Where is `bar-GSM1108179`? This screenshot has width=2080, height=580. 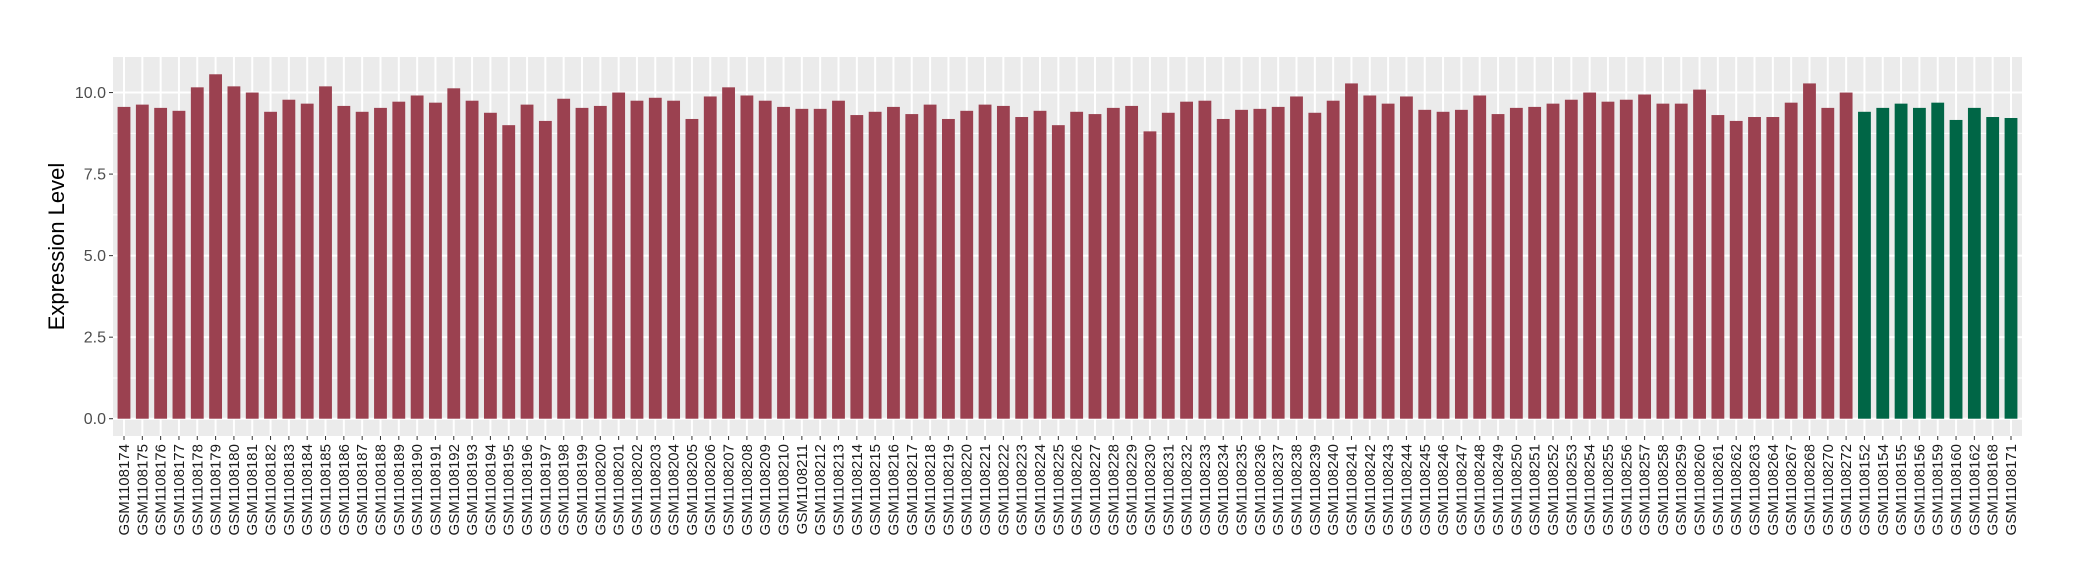
bar-GSM1108179 is located at coordinates (216, 246).